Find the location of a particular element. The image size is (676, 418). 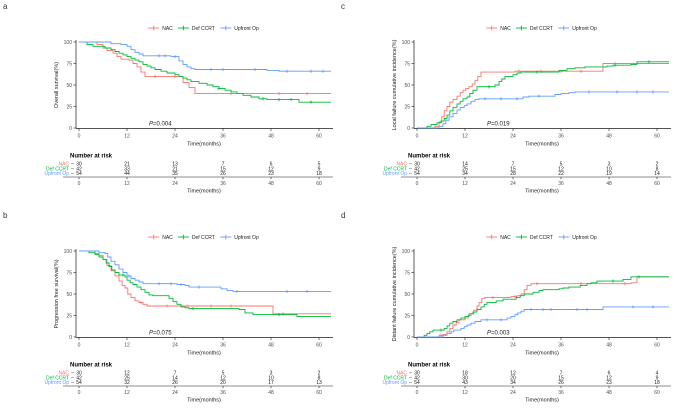

risk-count: 14 is located at coordinates (175, 378).